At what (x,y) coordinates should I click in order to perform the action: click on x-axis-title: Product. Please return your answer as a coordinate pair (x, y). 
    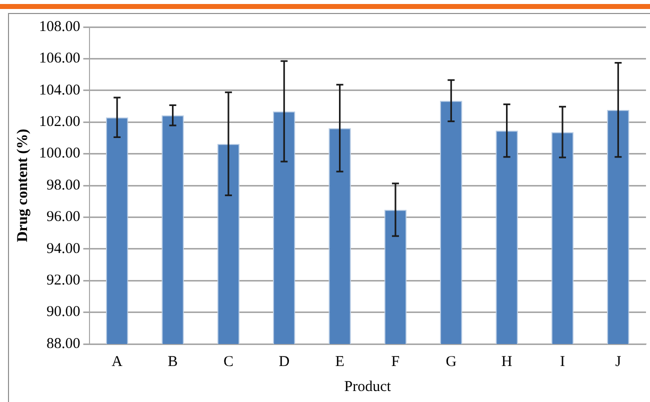
    Looking at the image, I should click on (368, 386).